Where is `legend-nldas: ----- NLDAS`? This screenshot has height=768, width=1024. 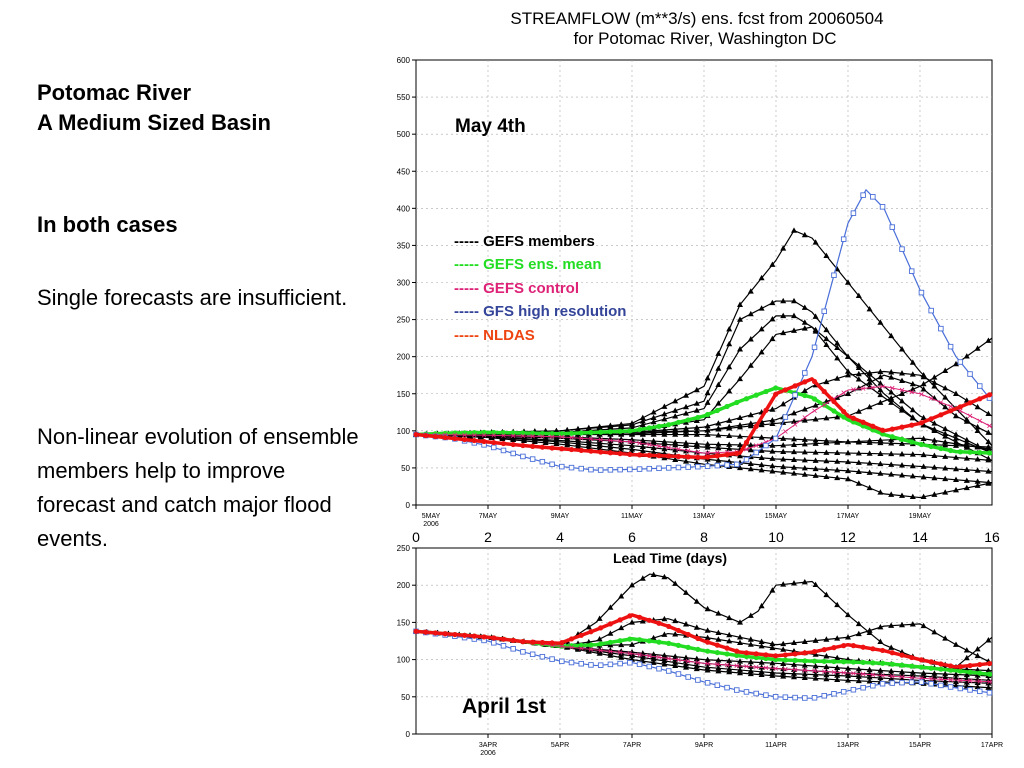 legend-nldas: ----- NLDAS is located at coordinates (494, 335).